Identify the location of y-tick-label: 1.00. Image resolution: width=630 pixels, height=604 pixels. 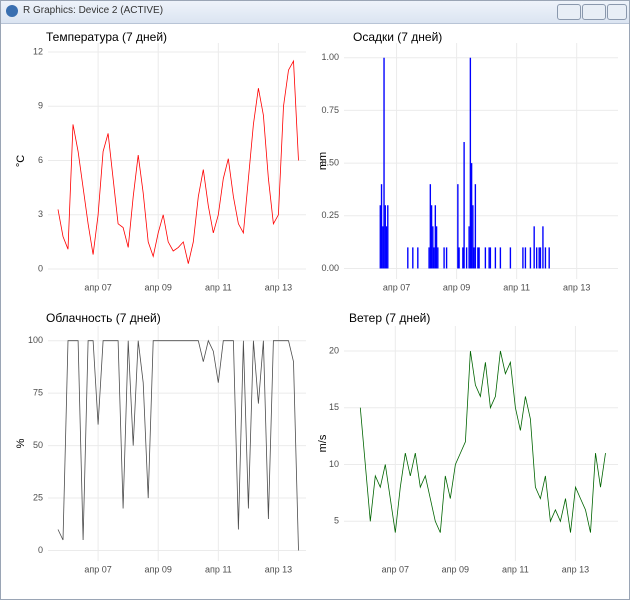
(330, 57).